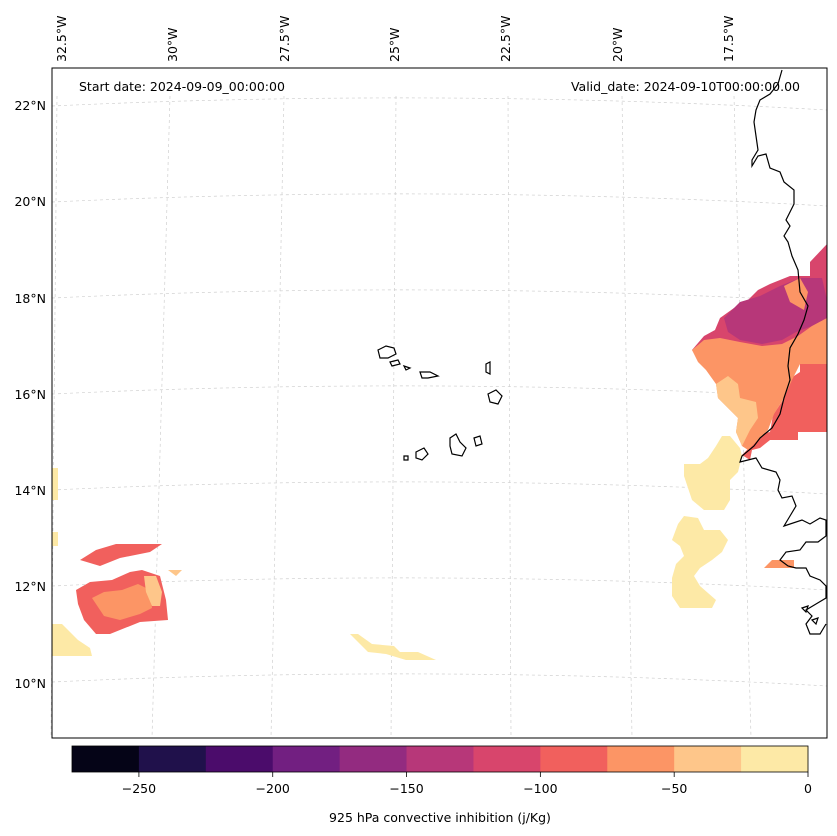 The height and width of the screenshot is (836, 837). I want to click on colorbar-tick-label-50: −50, so click(674, 788).